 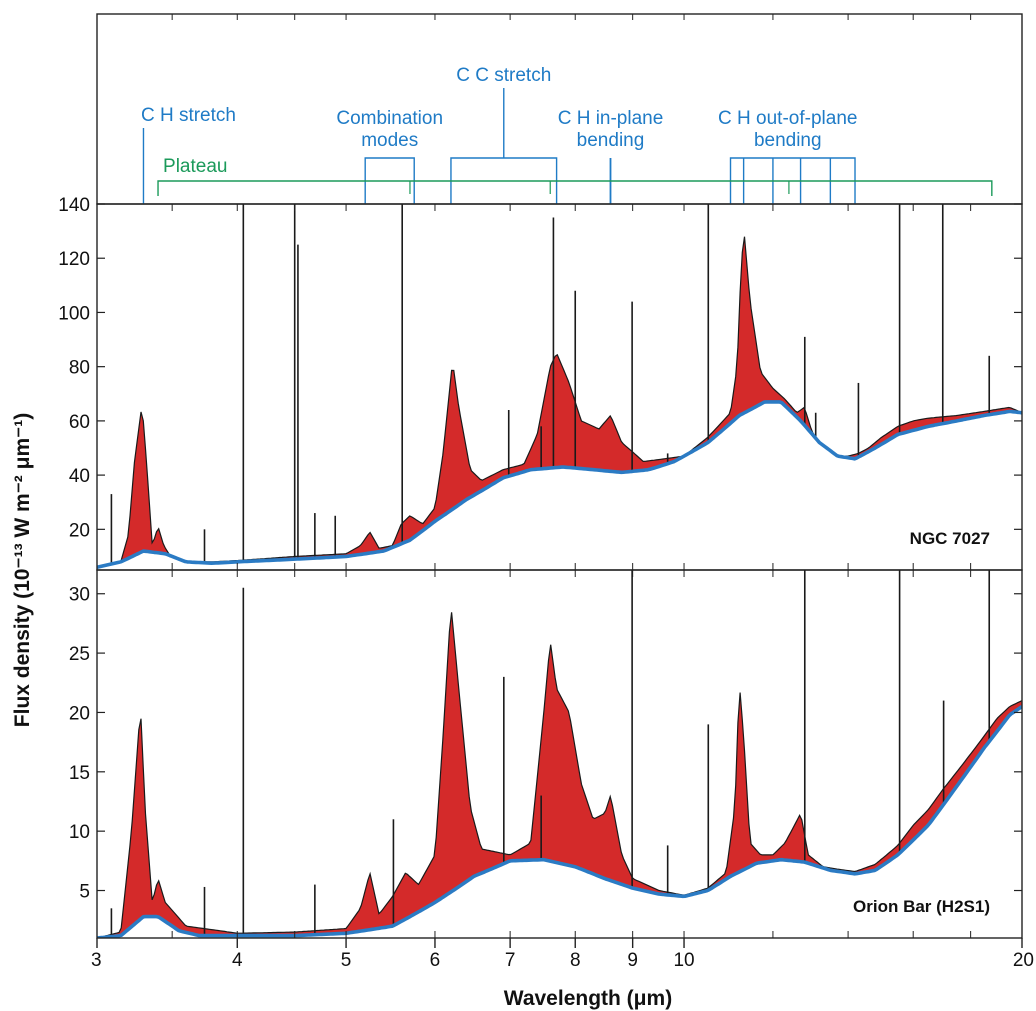 What do you see at coordinates (389, 140) in the screenshot?
I see `band-label-combination-modes: modes` at bounding box center [389, 140].